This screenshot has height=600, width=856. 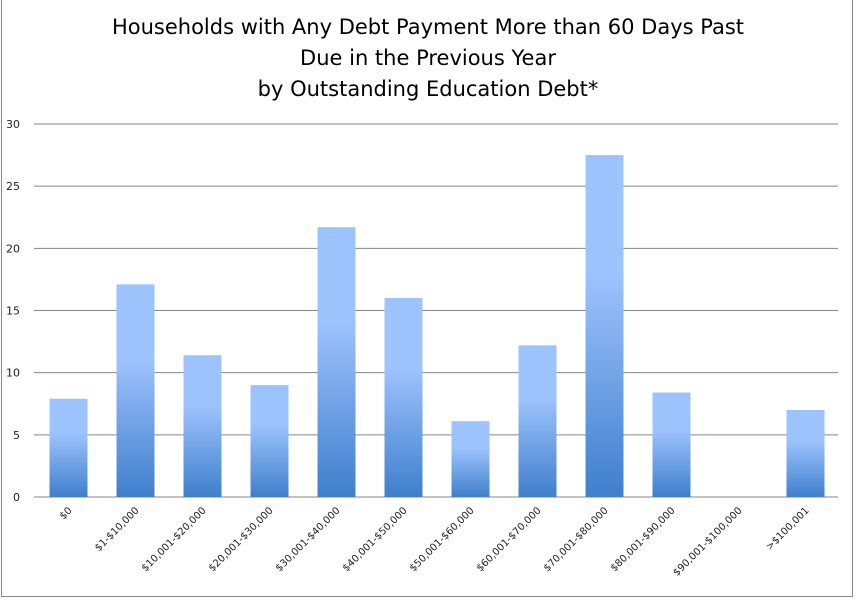 What do you see at coordinates (13, 186) in the screenshot?
I see `y-tick-label: 25` at bounding box center [13, 186].